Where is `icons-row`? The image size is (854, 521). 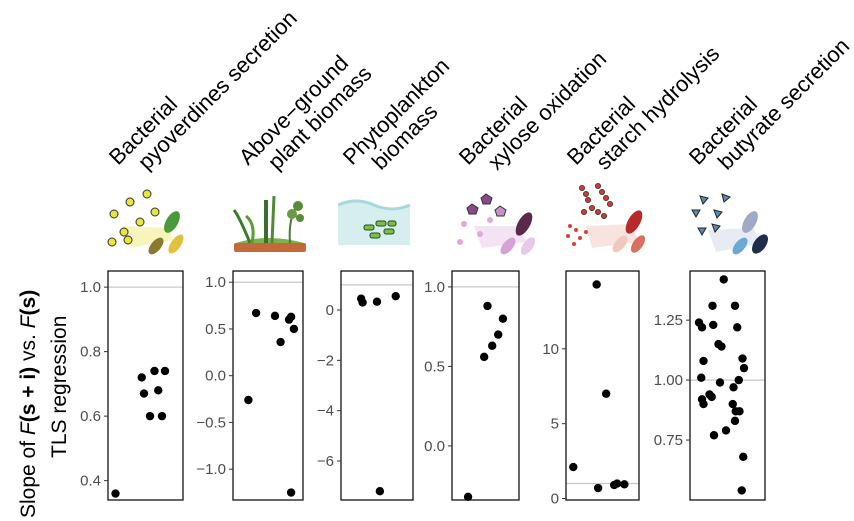 icons-row is located at coordinates (437, 219).